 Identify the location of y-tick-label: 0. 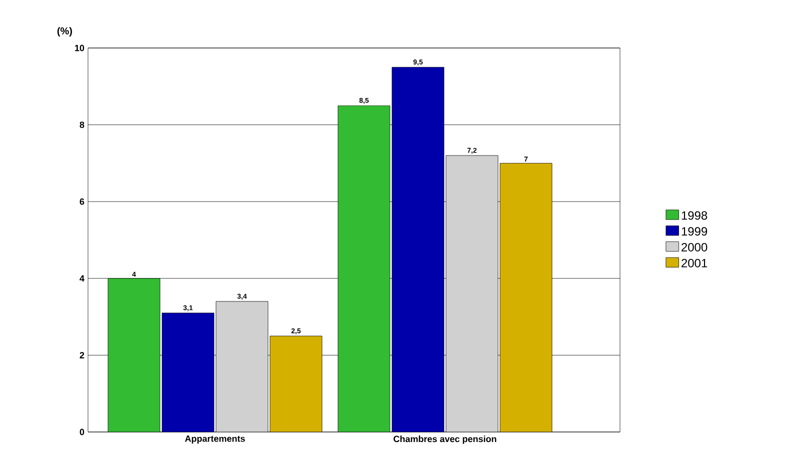
(82, 432).